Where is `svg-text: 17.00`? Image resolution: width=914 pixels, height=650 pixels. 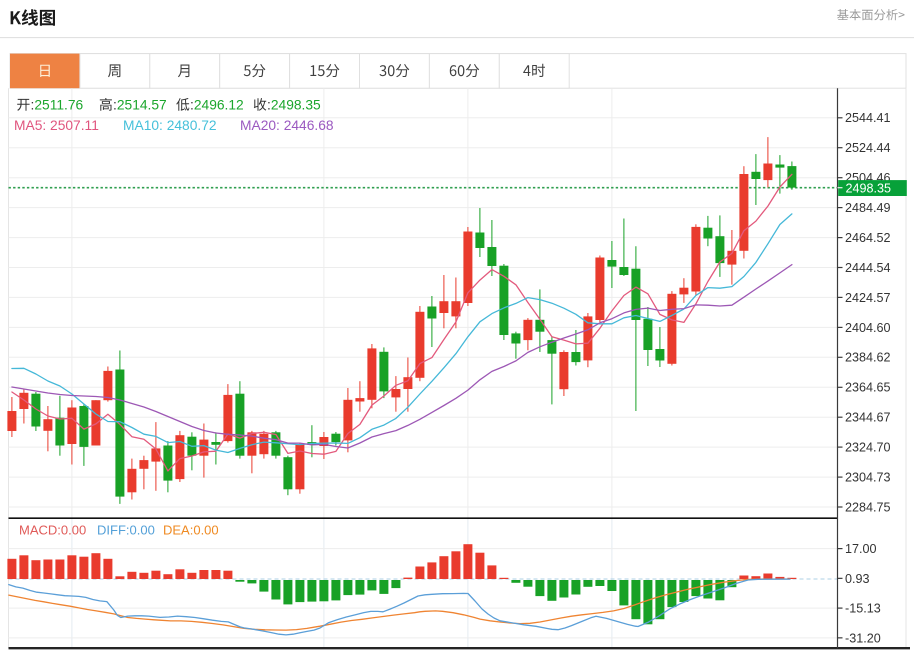 svg-text: 17.00 is located at coordinates (861, 549).